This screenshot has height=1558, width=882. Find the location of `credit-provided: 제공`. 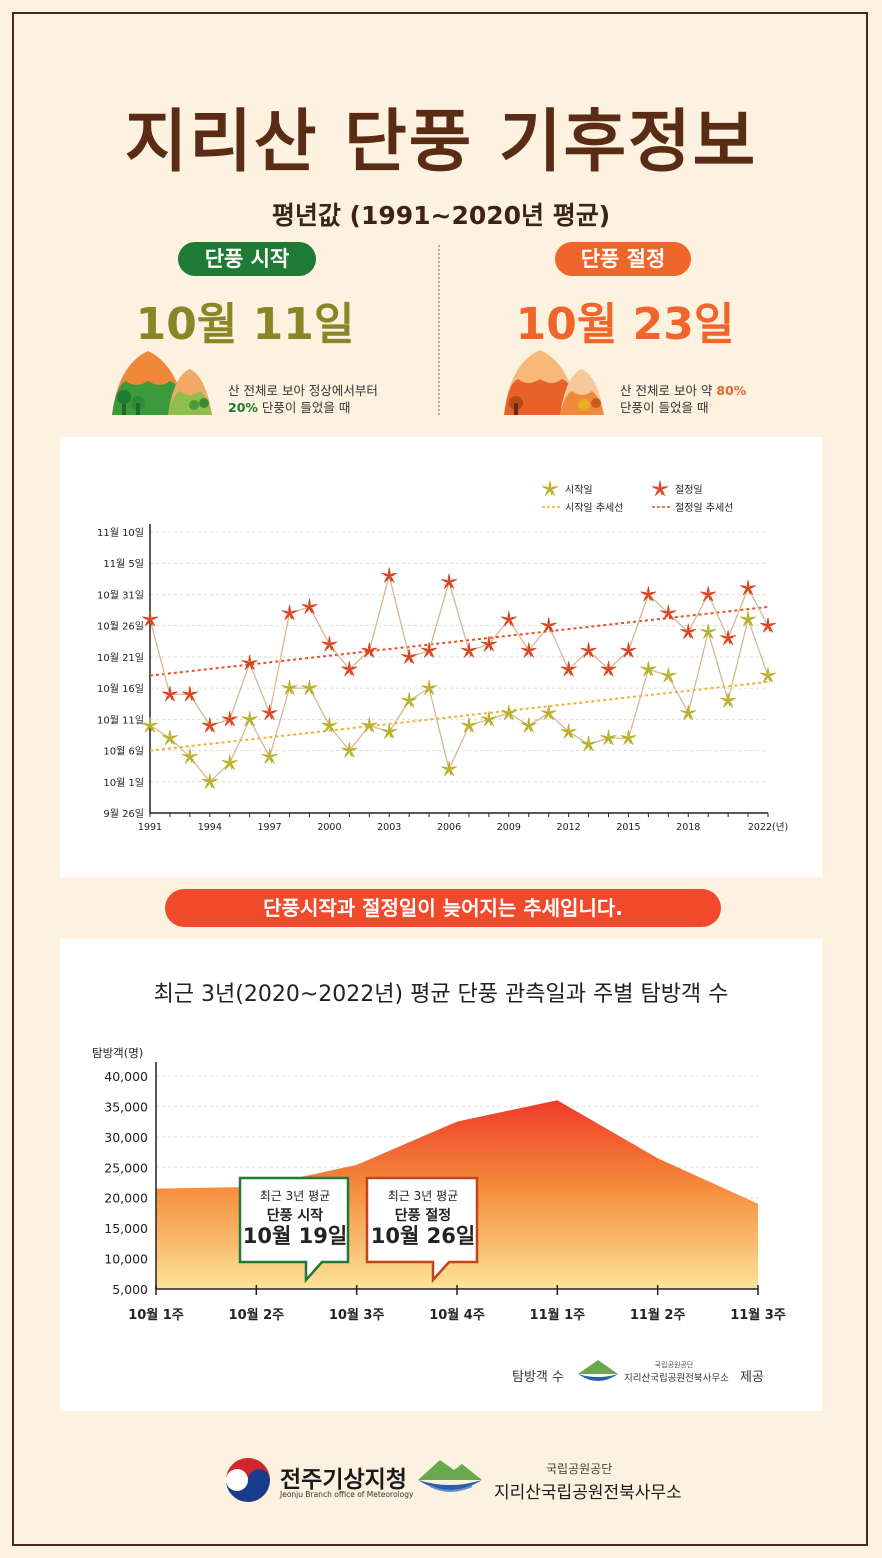

credit-provided: 제공 is located at coordinates (752, 1377).